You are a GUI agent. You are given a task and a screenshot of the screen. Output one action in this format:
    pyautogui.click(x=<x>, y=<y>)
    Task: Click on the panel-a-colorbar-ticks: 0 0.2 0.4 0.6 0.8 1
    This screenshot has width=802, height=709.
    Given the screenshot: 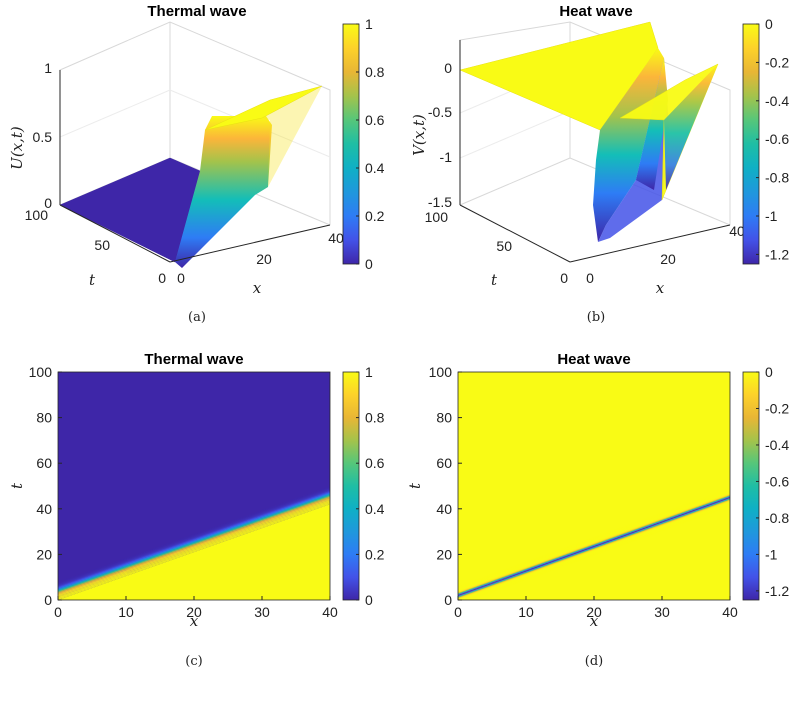 What is the action you would take?
    pyautogui.click(x=370, y=144)
    